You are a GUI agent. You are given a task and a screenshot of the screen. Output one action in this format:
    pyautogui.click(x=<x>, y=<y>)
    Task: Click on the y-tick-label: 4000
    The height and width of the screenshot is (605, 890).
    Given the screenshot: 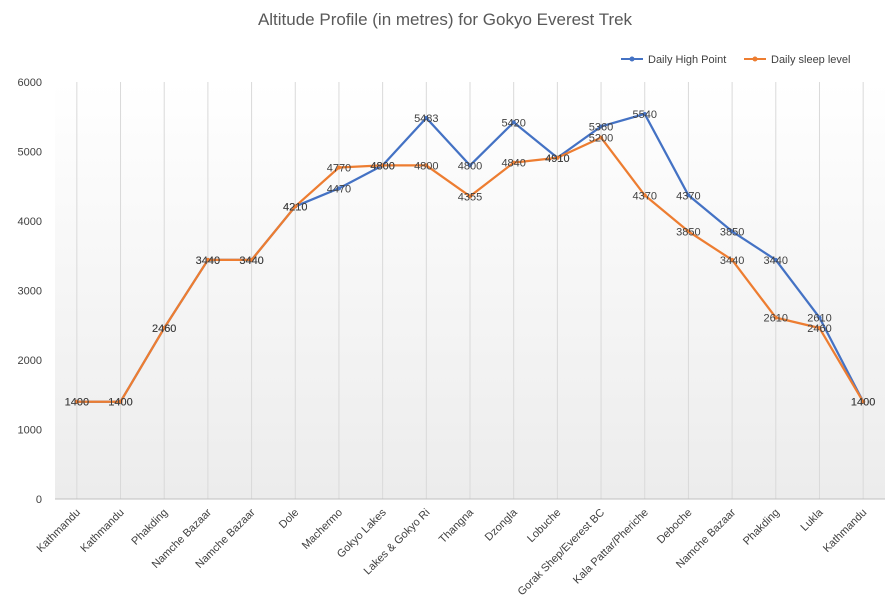 What is the action you would take?
    pyautogui.click(x=30, y=222)
    